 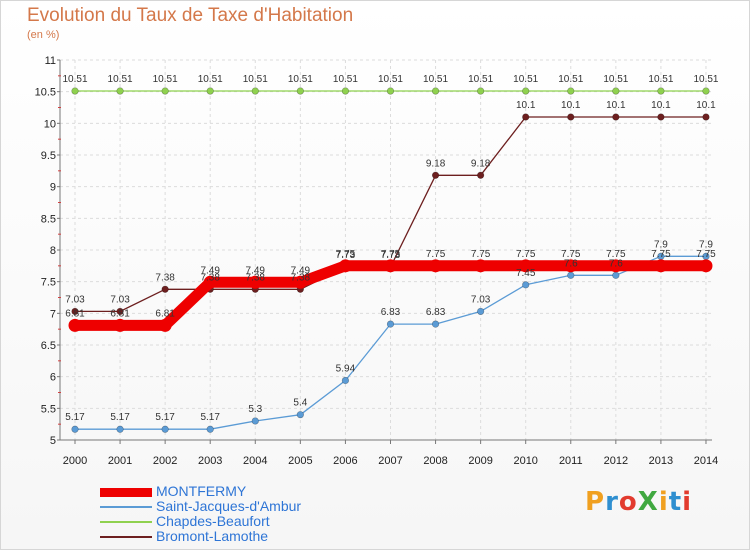 I want to click on logo-letter: o, so click(x=628, y=502).